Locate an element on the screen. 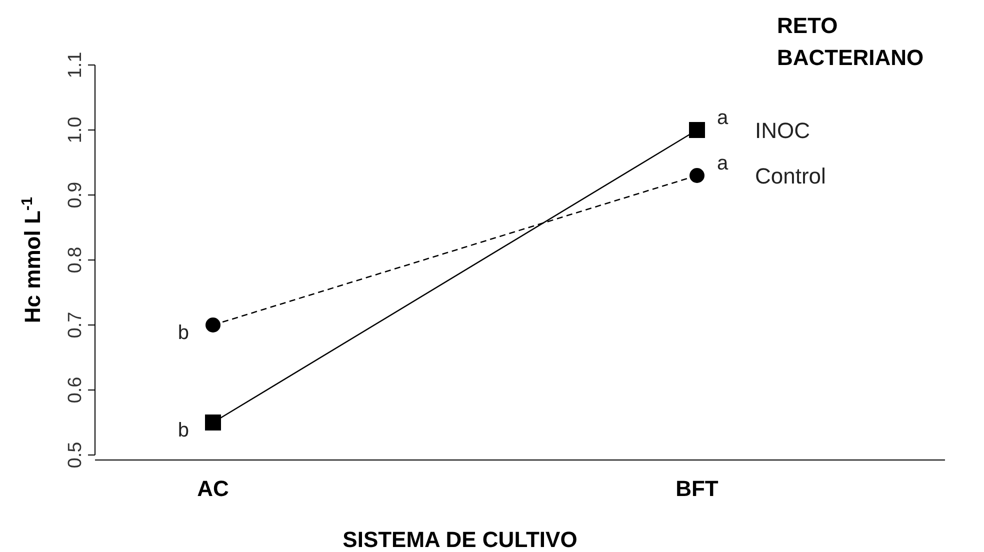  y-tick-label: 0.5 is located at coordinates (75, 455).